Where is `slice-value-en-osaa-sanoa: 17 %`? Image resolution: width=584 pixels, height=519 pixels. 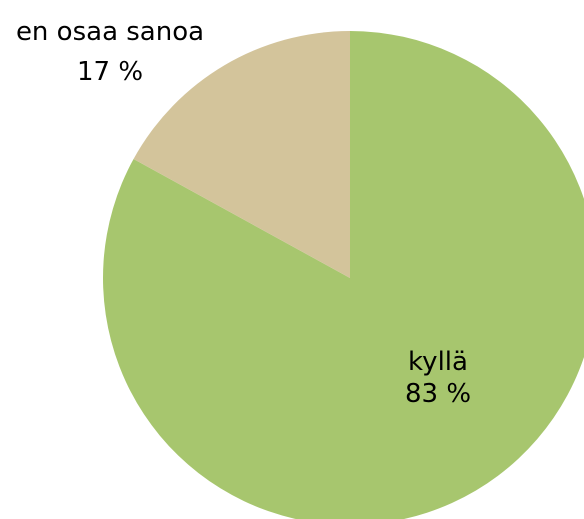 slice-value-en-osaa-sanoa: 17 % is located at coordinates (110, 72).